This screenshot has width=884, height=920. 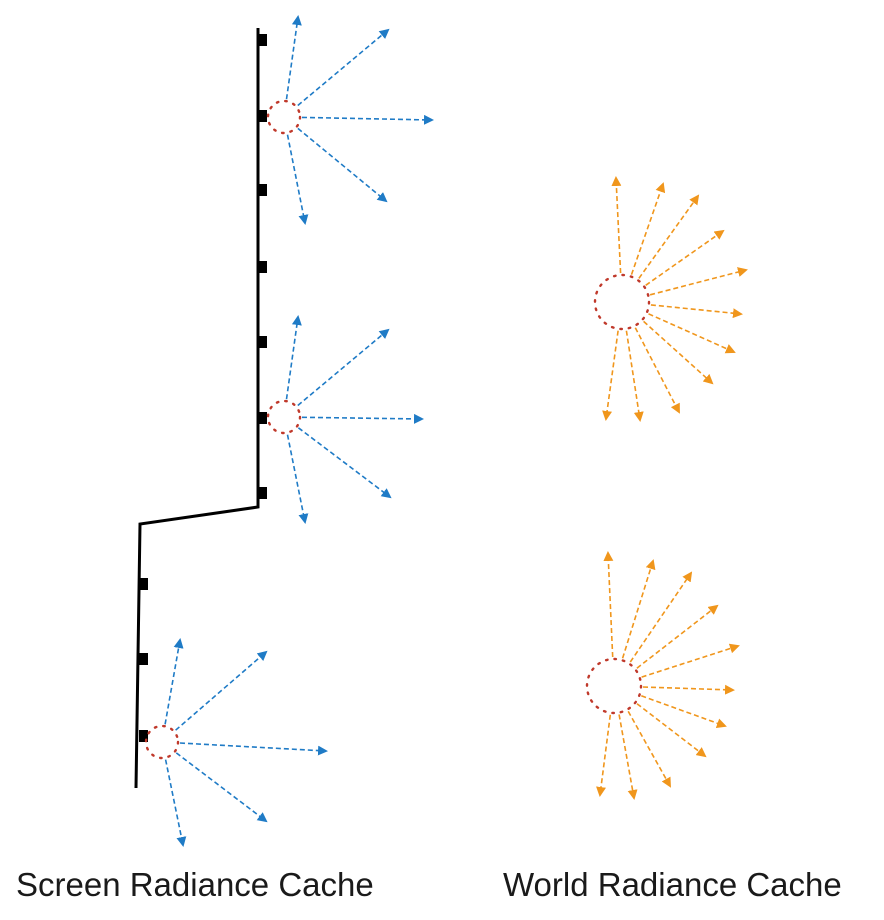 I want to click on screen-radiance-cache-caption: Screen Radiance Cache, so click(x=195, y=884).